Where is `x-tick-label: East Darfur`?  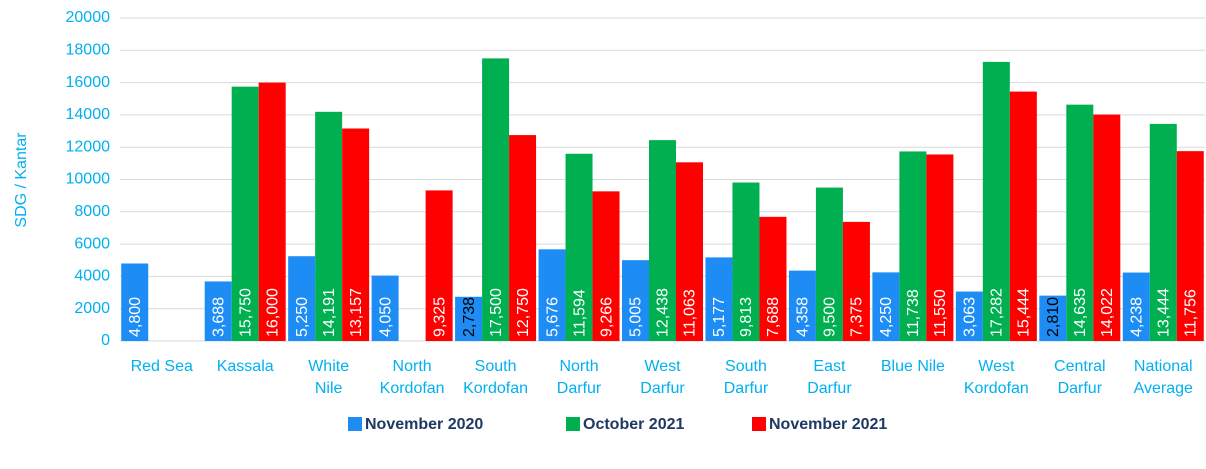 x-tick-label: East Darfur is located at coordinates (829, 377).